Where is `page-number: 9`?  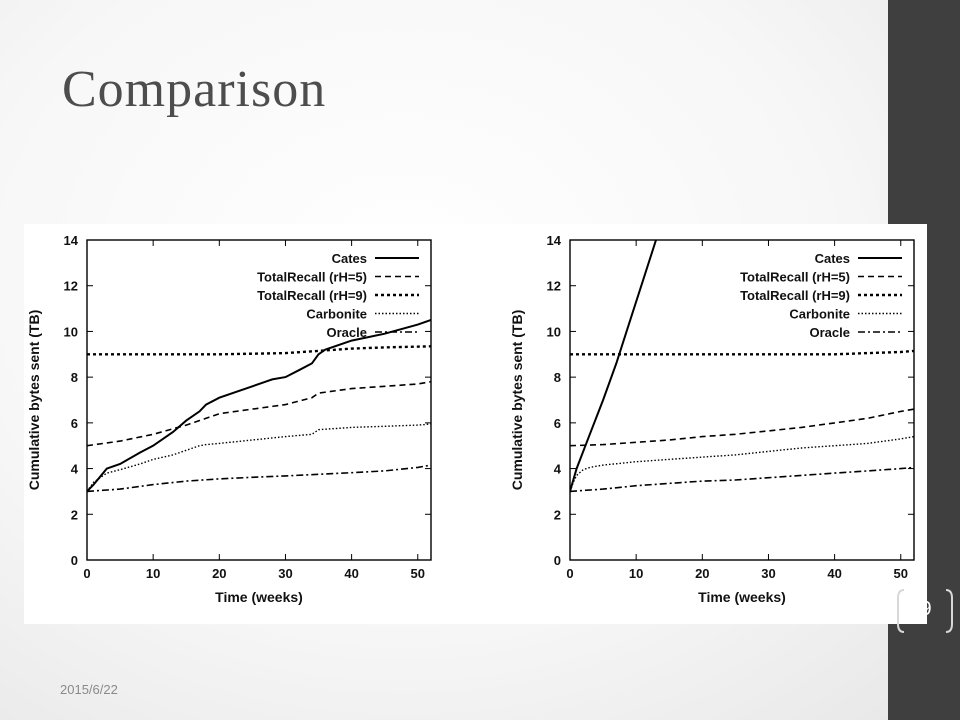 page-number: 9 is located at coordinates (926, 609).